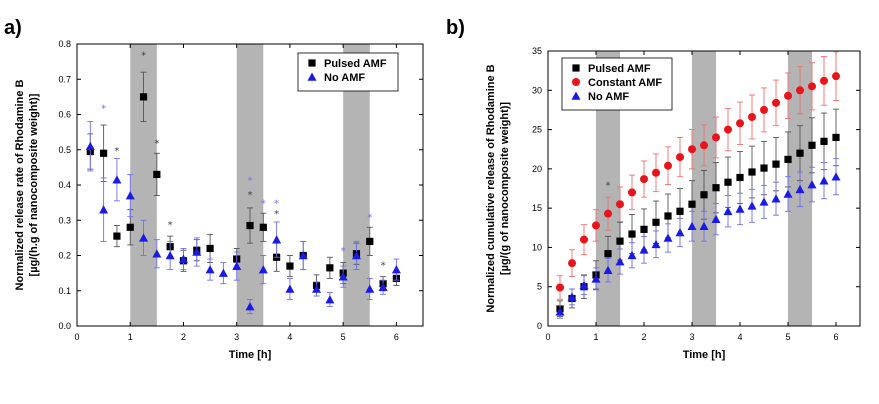  I want to click on x-tick-label: 3, so click(691, 337).